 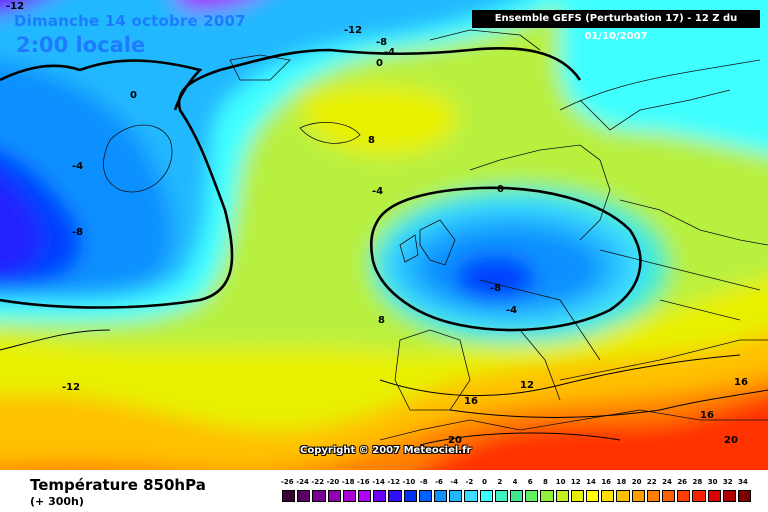 What do you see at coordinates (743, 482) in the screenshot?
I see `color-scale-label: 34` at bounding box center [743, 482].